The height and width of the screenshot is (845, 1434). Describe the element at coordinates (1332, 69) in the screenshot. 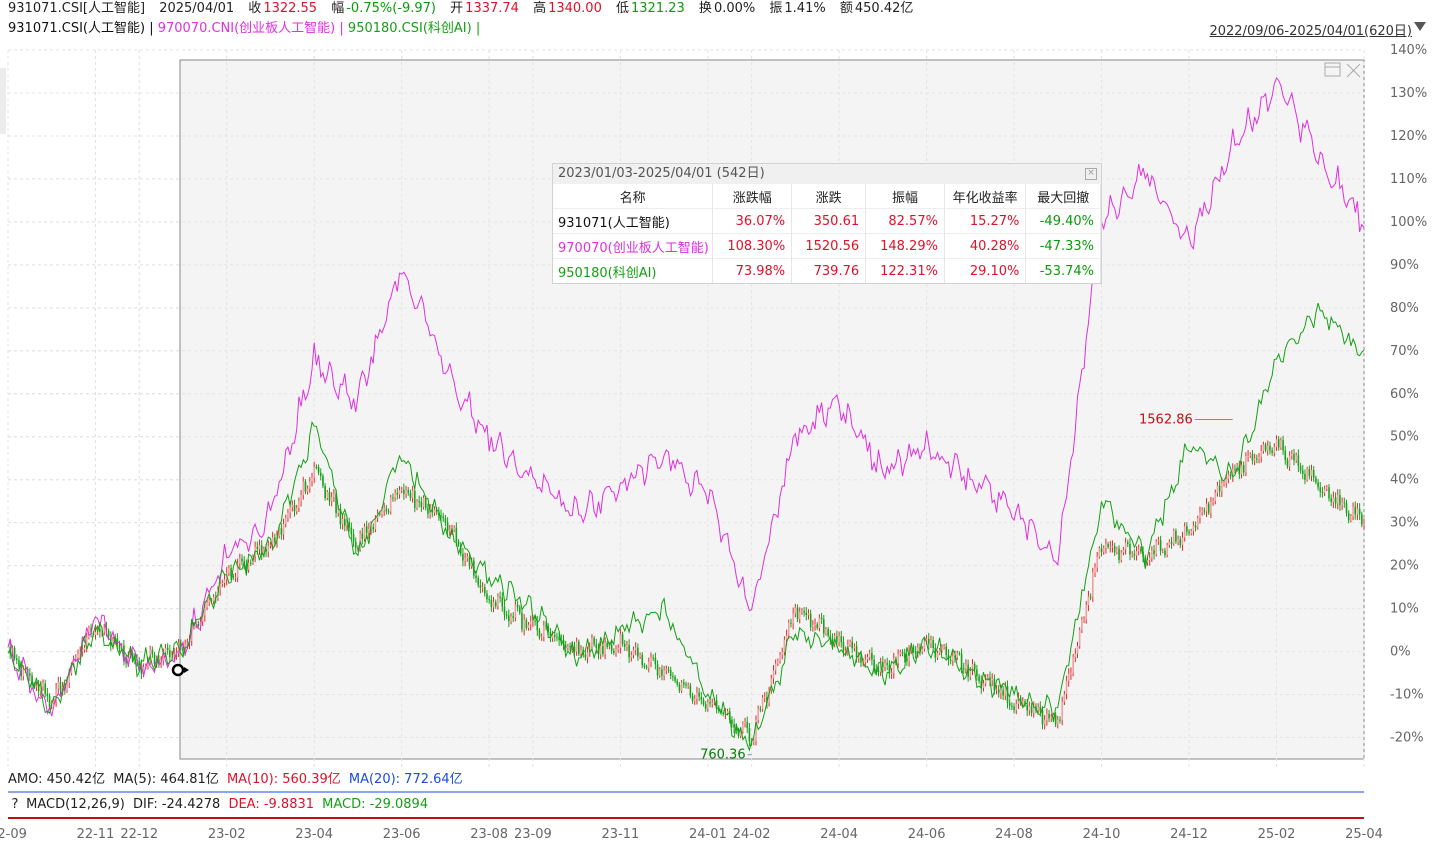

I see `zoom-icon` at that location.